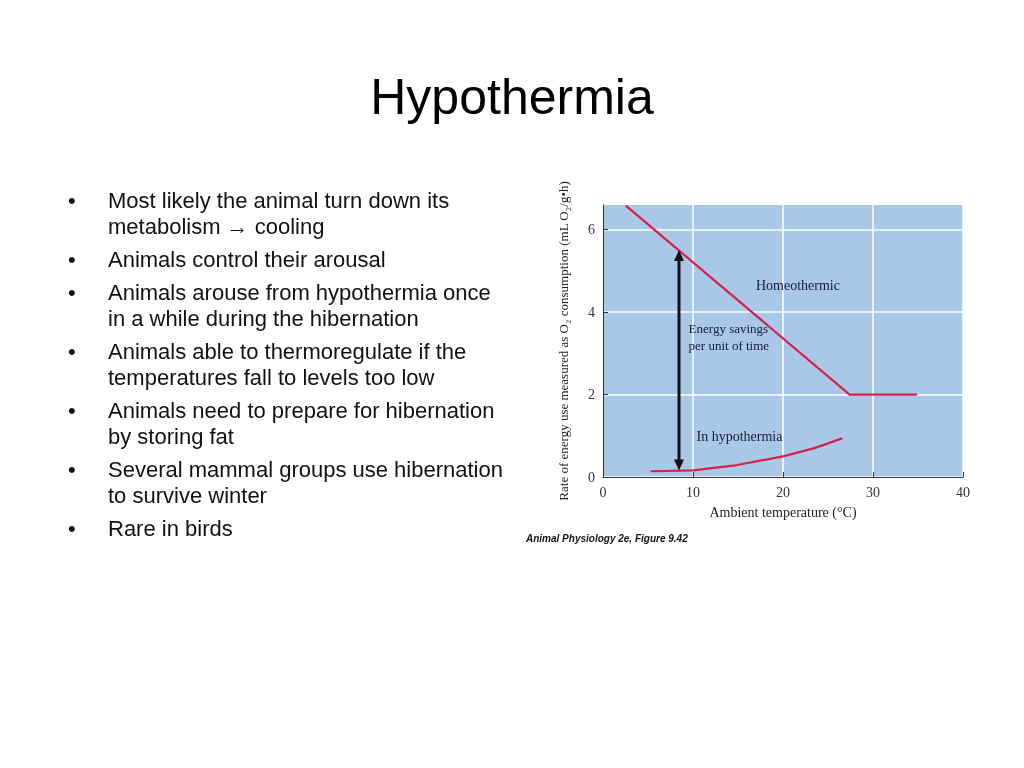 Image resolution: width=1024 pixels, height=768 pixels. Describe the element at coordinates (693, 492) in the screenshot. I see `x-tick-label: 10` at that location.